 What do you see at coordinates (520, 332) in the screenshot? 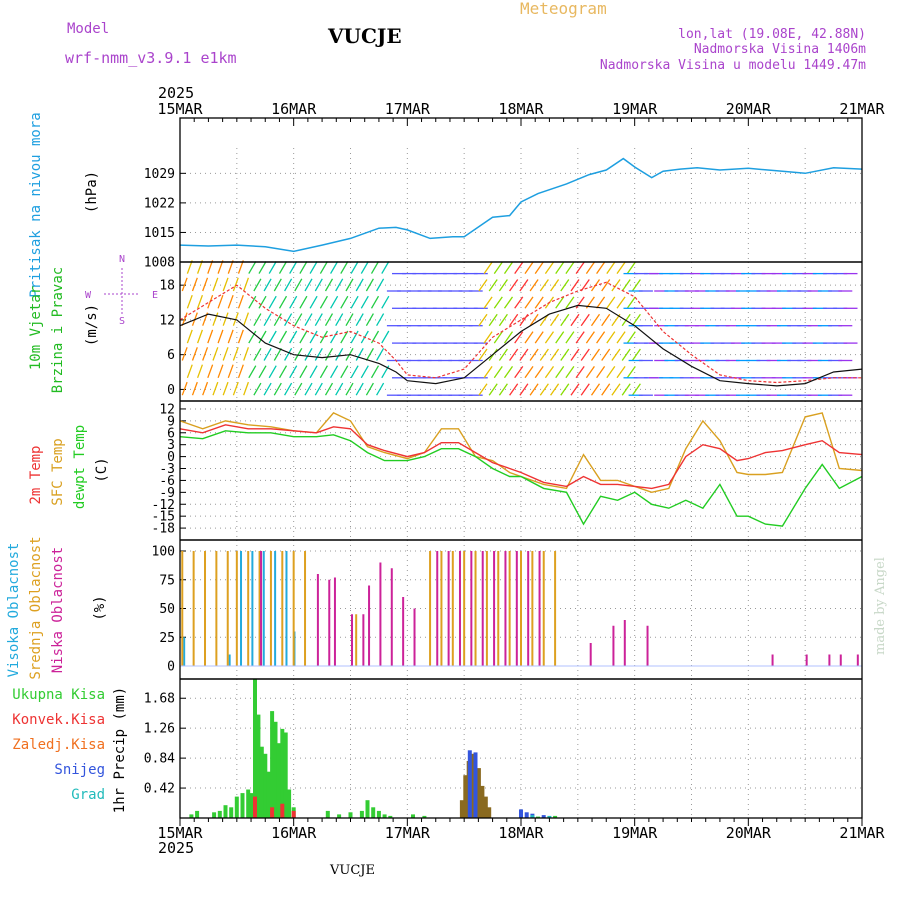
I see `wind-gust-line` at bounding box center [520, 332].